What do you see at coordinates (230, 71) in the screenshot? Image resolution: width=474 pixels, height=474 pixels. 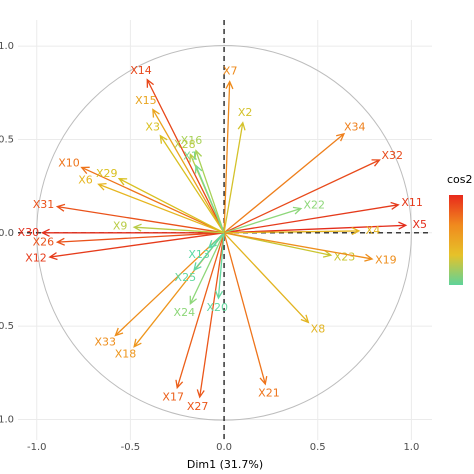 I see `variable-label: X7` at bounding box center [230, 71].